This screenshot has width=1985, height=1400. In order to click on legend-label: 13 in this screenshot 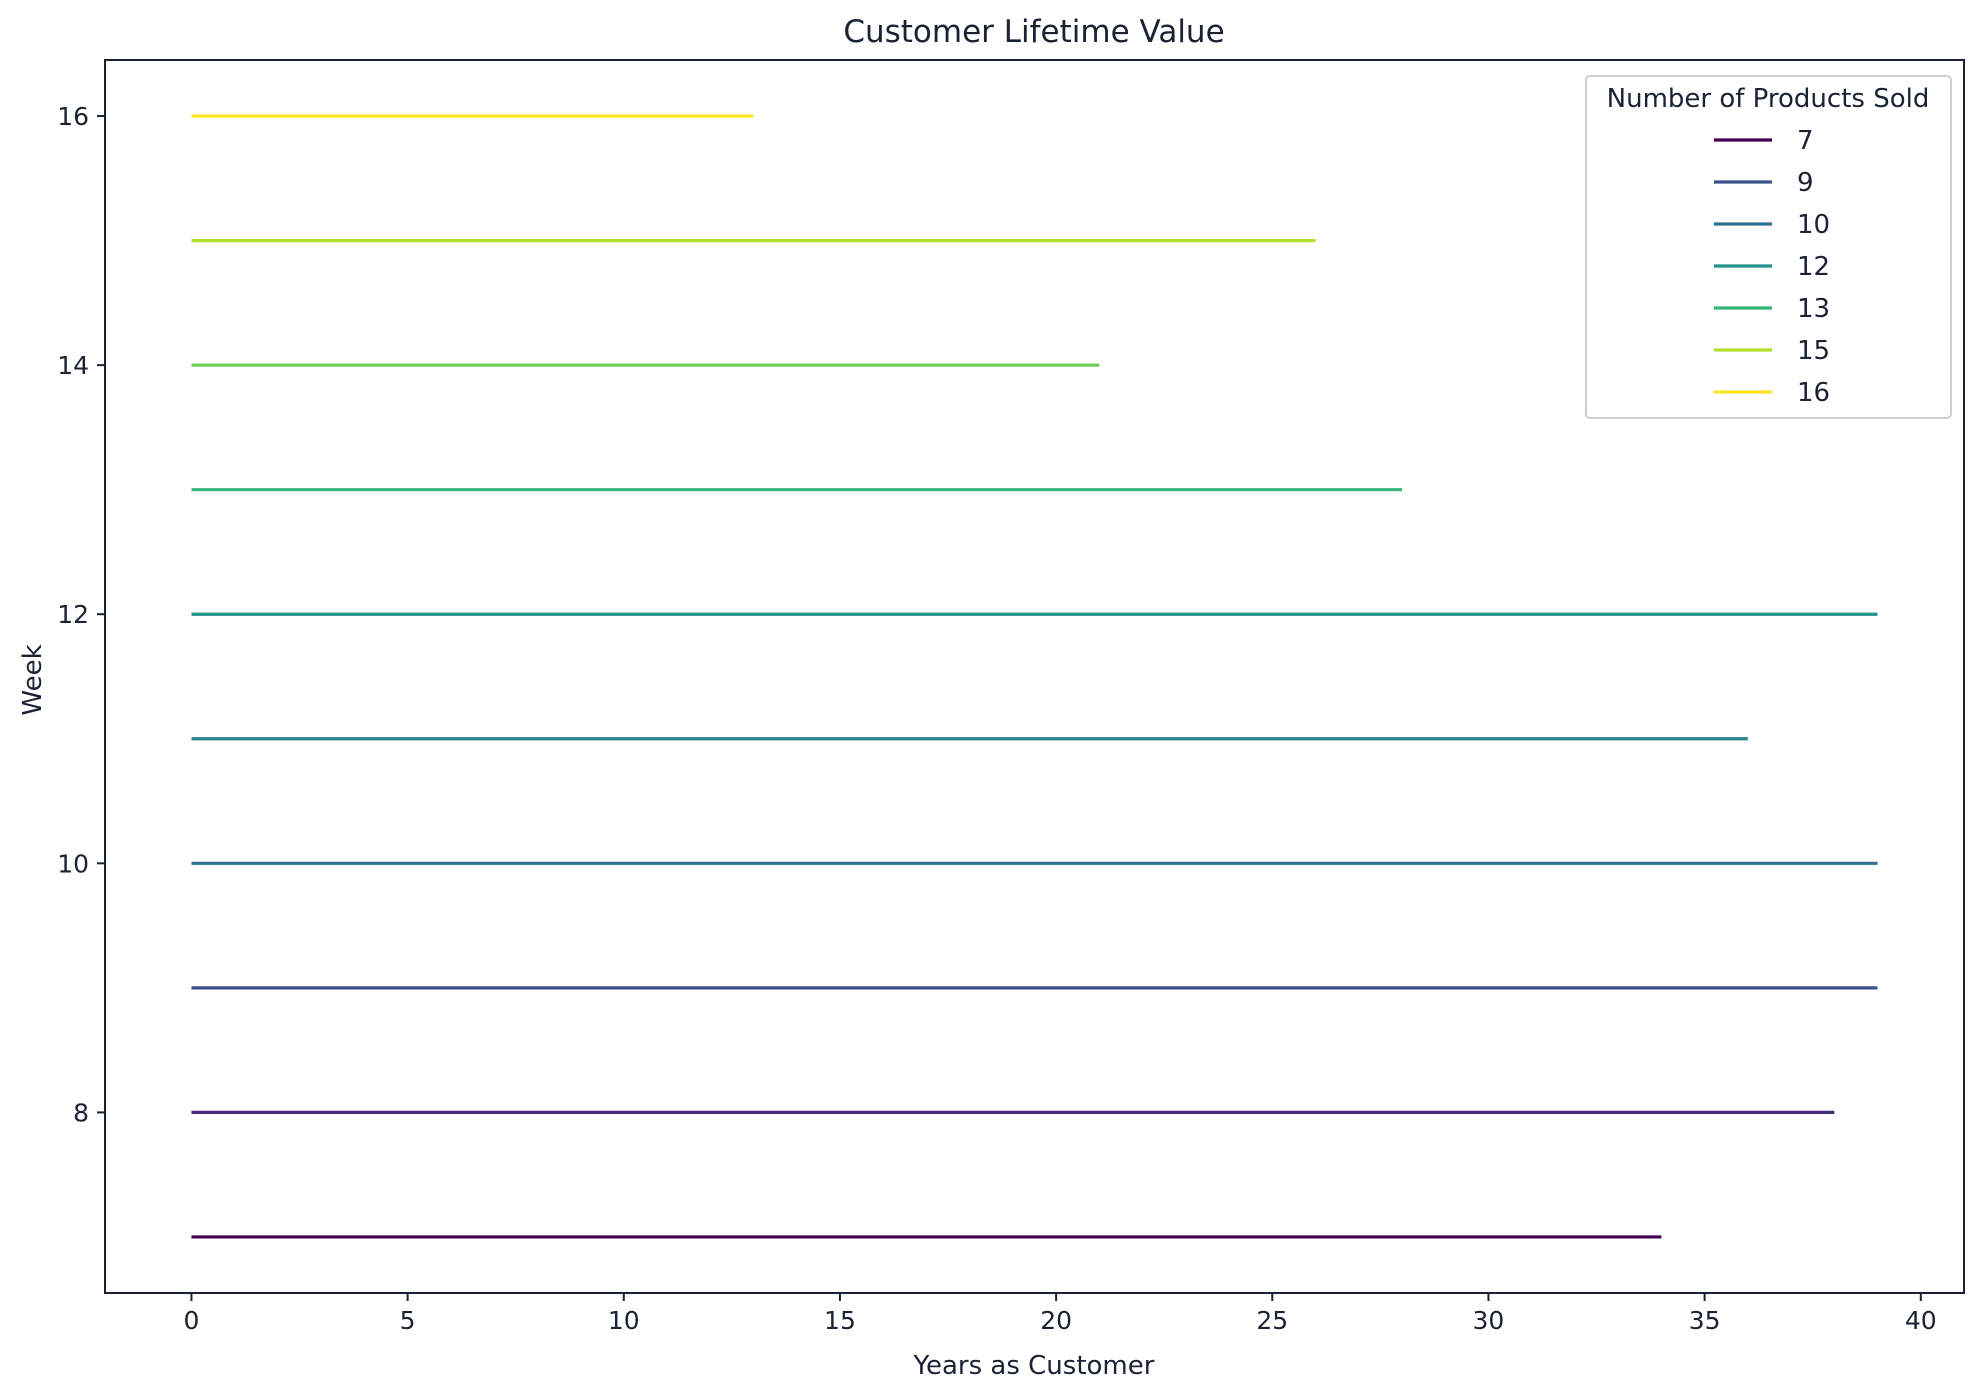, I will do `click(1813, 309)`.